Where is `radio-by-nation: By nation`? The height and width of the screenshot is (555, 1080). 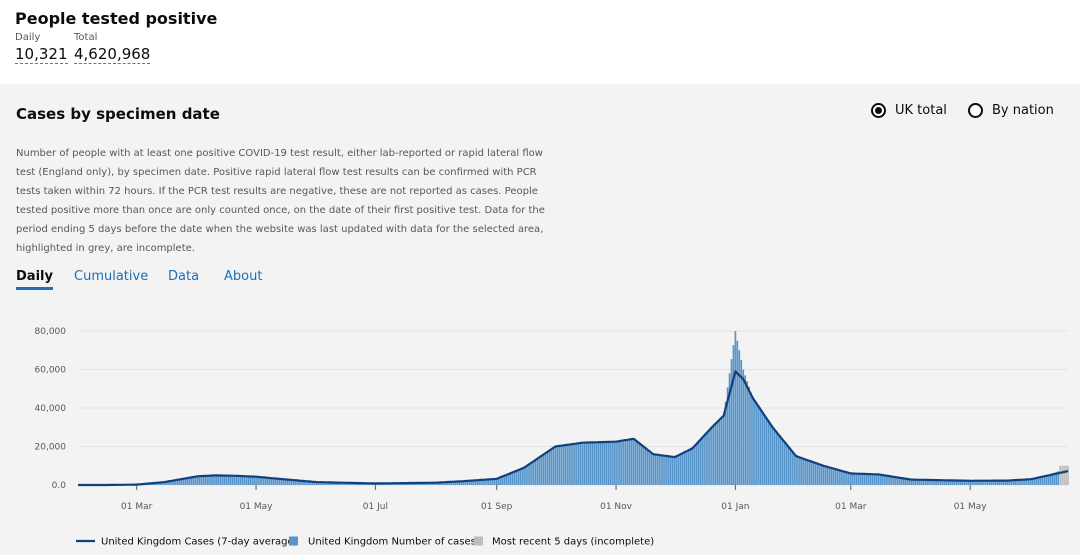 radio-by-nation: By nation is located at coordinates (1011, 110).